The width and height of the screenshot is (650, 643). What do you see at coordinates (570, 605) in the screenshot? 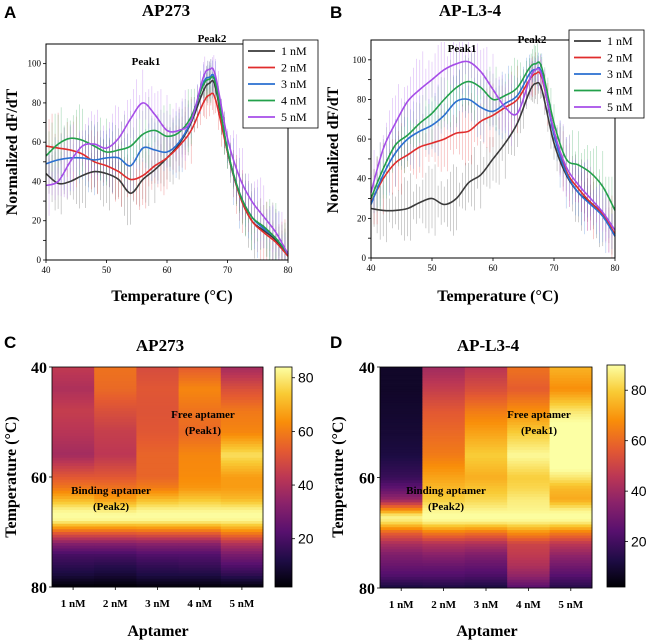
I see `x-tick-label-d: 5 nM` at bounding box center [570, 605].